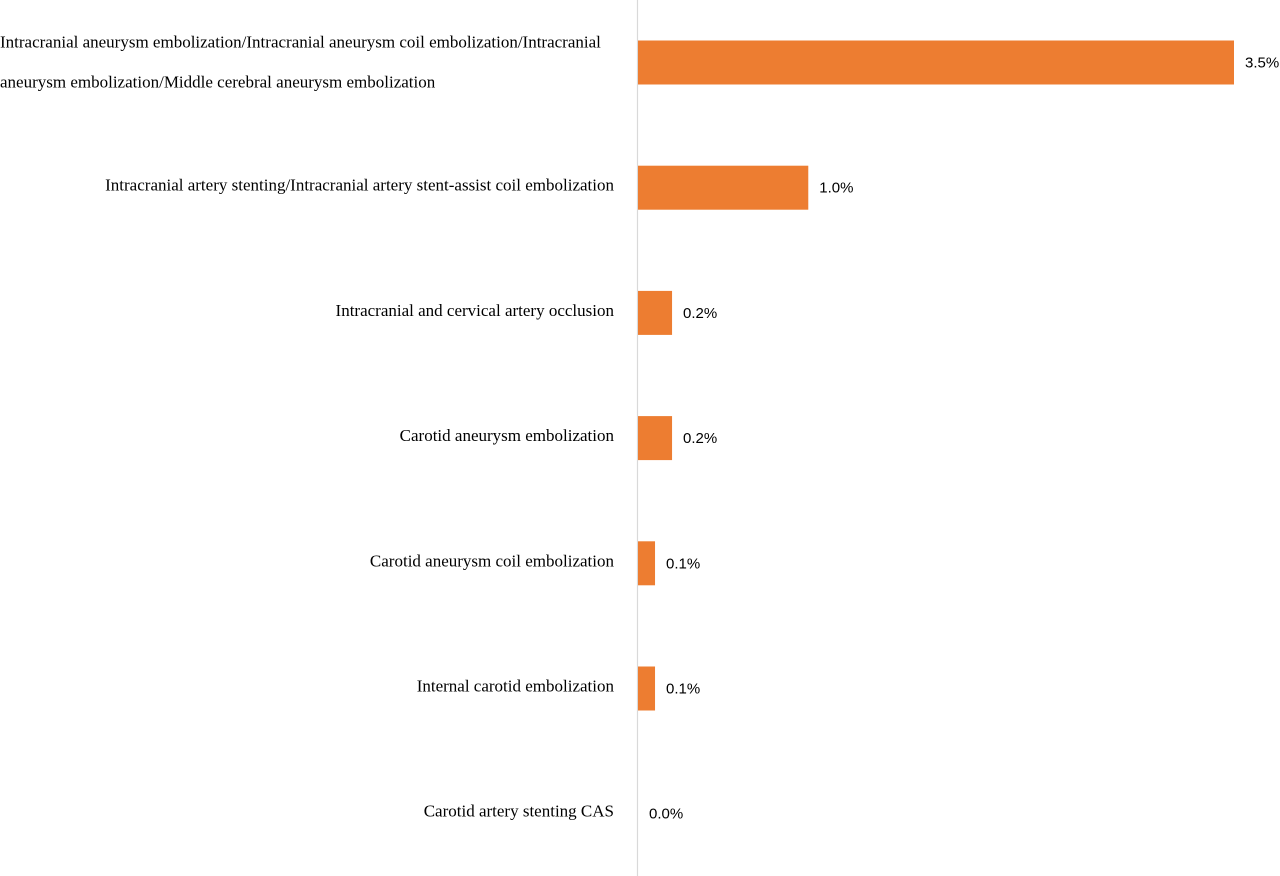 Image resolution: width=1280 pixels, height=876 pixels. I want to click on category-label-7-line-1: Carotid artery stenting CAS, so click(519, 811).